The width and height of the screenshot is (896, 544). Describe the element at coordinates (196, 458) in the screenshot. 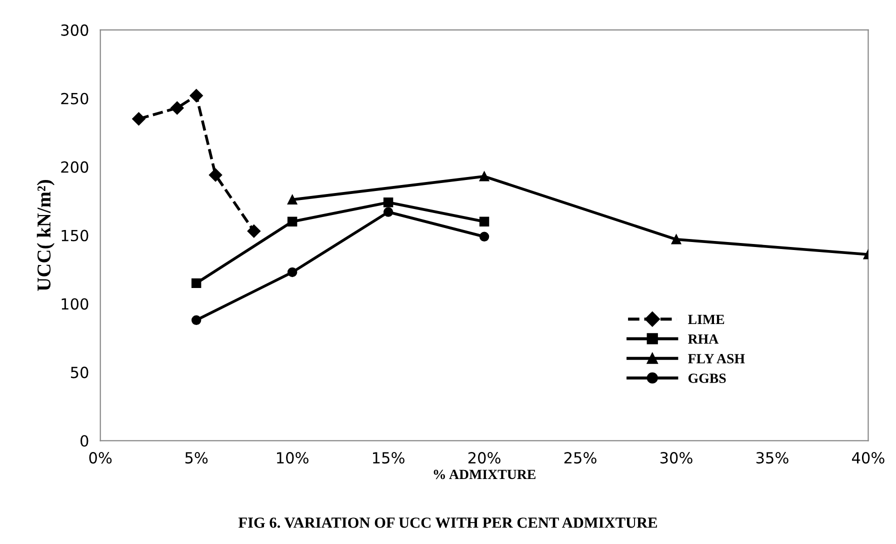

I see `x-tick-label: 5%` at that location.